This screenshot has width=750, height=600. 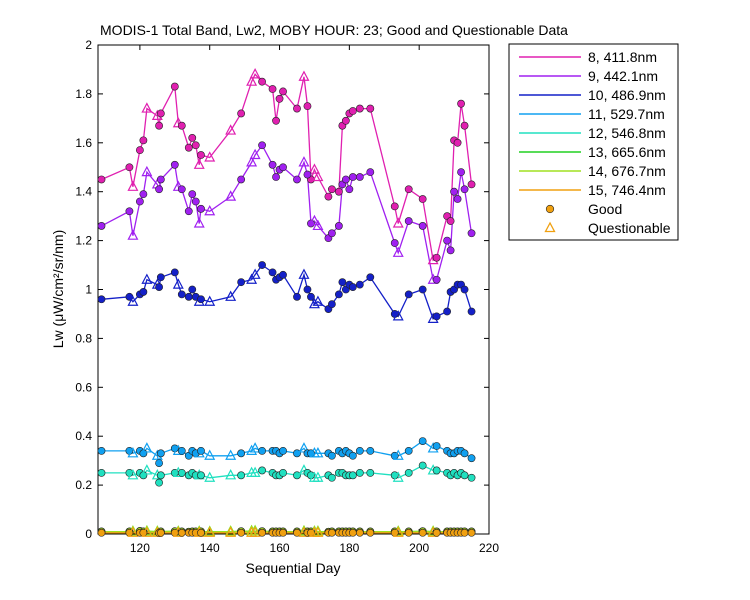 I want to click on x-tick-label: 220, so click(x=489, y=548).